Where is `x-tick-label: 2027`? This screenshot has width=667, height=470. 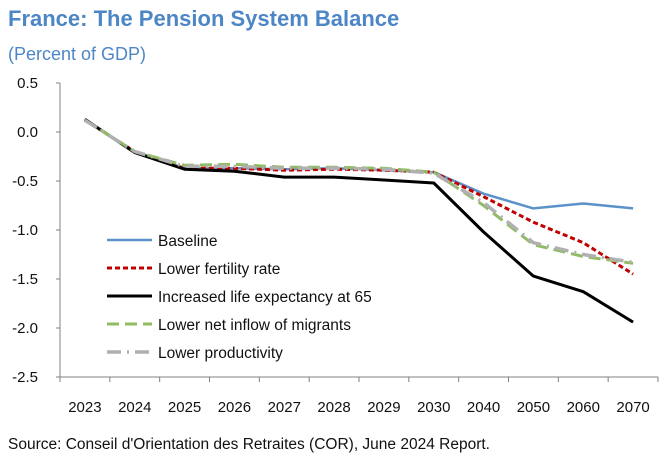 x-tick-label: 2027 is located at coordinates (284, 407).